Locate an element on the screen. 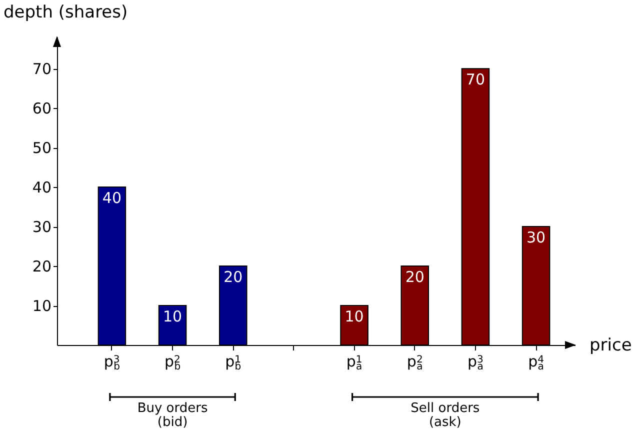 The width and height of the screenshot is (633, 434). y-tick-label: 20 is located at coordinates (42, 267).